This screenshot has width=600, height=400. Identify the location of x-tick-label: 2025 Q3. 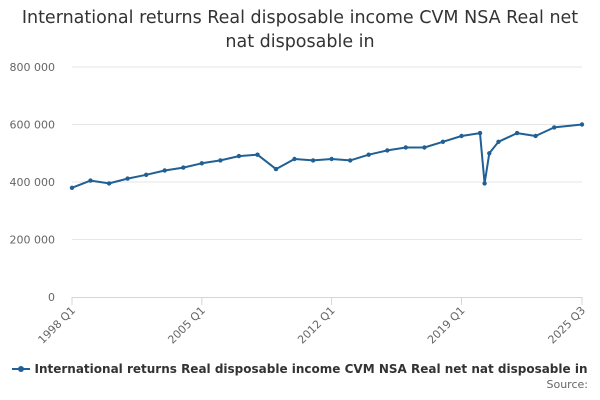
(567, 325).